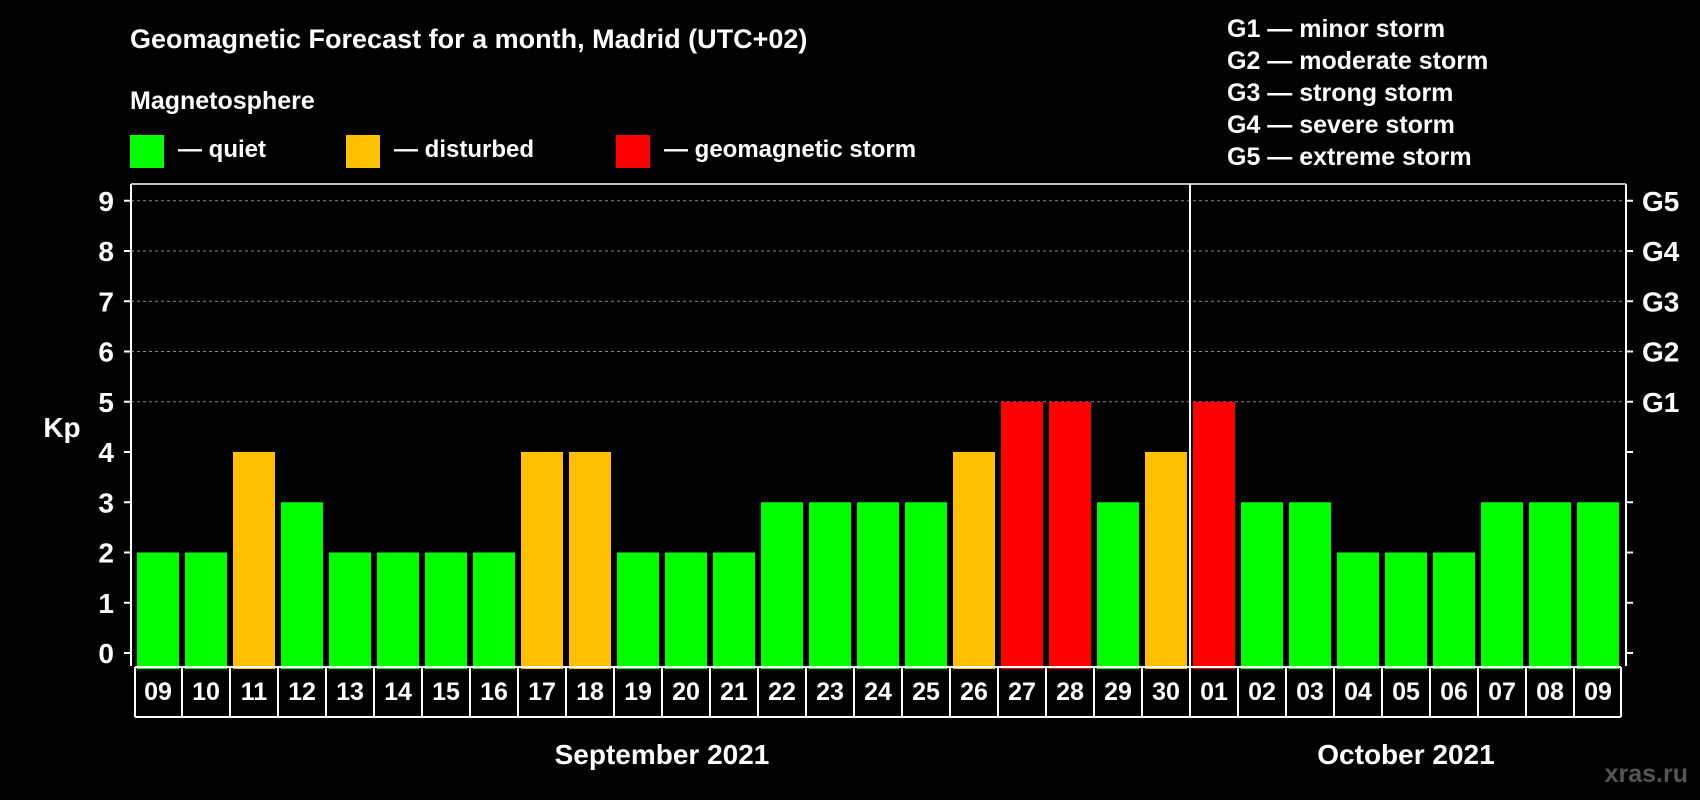 Image resolution: width=1700 pixels, height=800 pixels. What do you see at coordinates (1336, 29) in the screenshot?
I see `storm-scale-item-1: G1 — minor storm` at bounding box center [1336, 29].